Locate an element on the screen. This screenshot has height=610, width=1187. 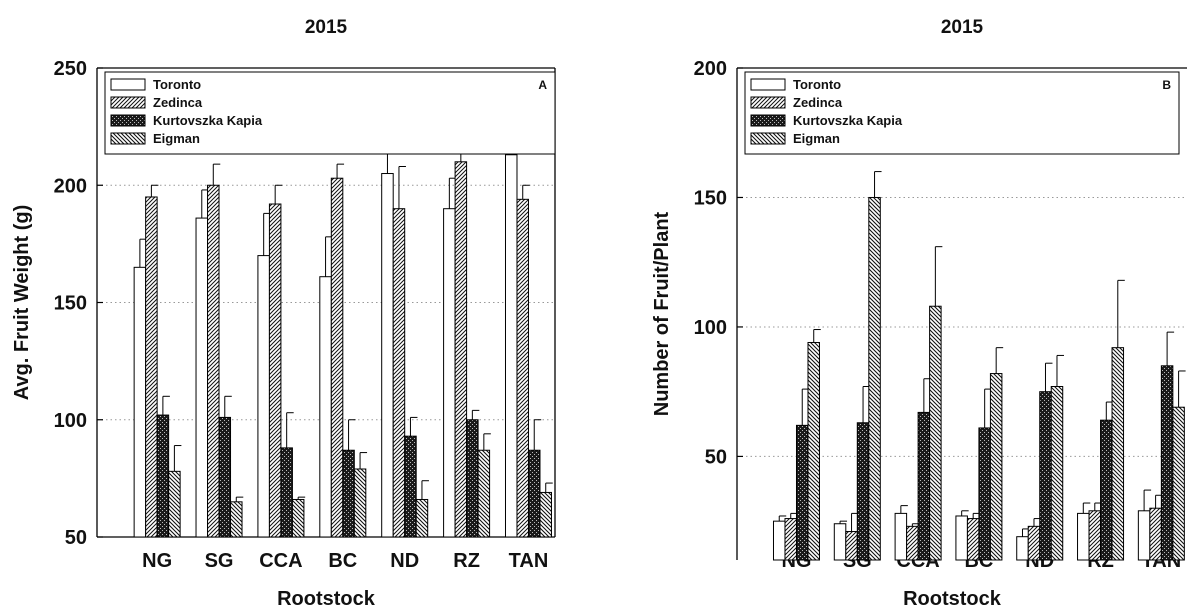
x-tick-label: TAN is located at coordinates (529, 561).